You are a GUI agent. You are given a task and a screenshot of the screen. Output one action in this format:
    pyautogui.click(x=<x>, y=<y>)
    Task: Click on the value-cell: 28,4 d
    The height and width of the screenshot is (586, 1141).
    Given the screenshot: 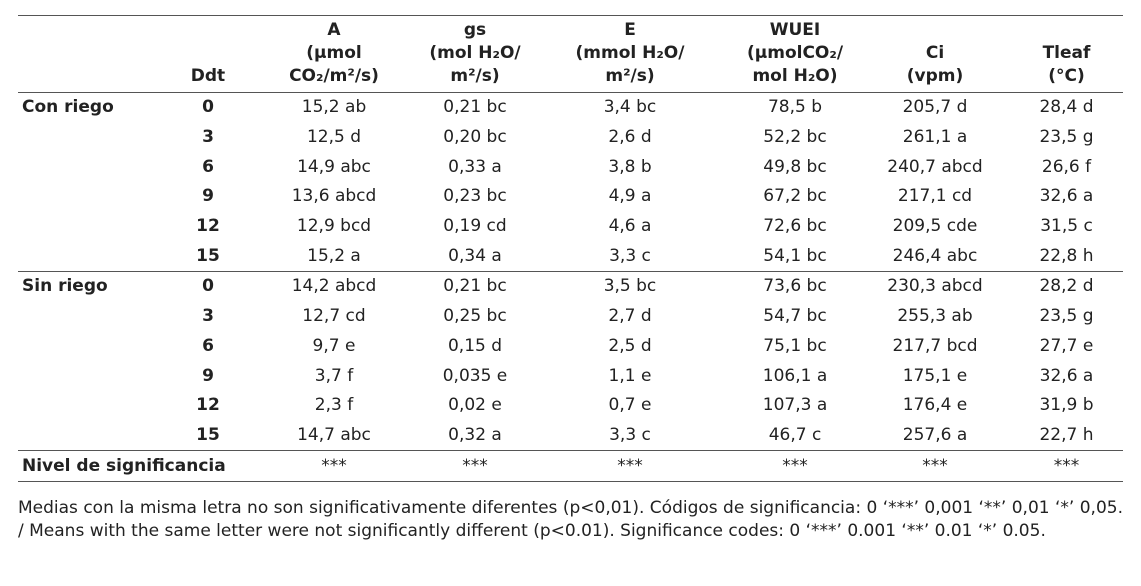 What is the action you would take?
    pyautogui.click(x=1066, y=107)
    